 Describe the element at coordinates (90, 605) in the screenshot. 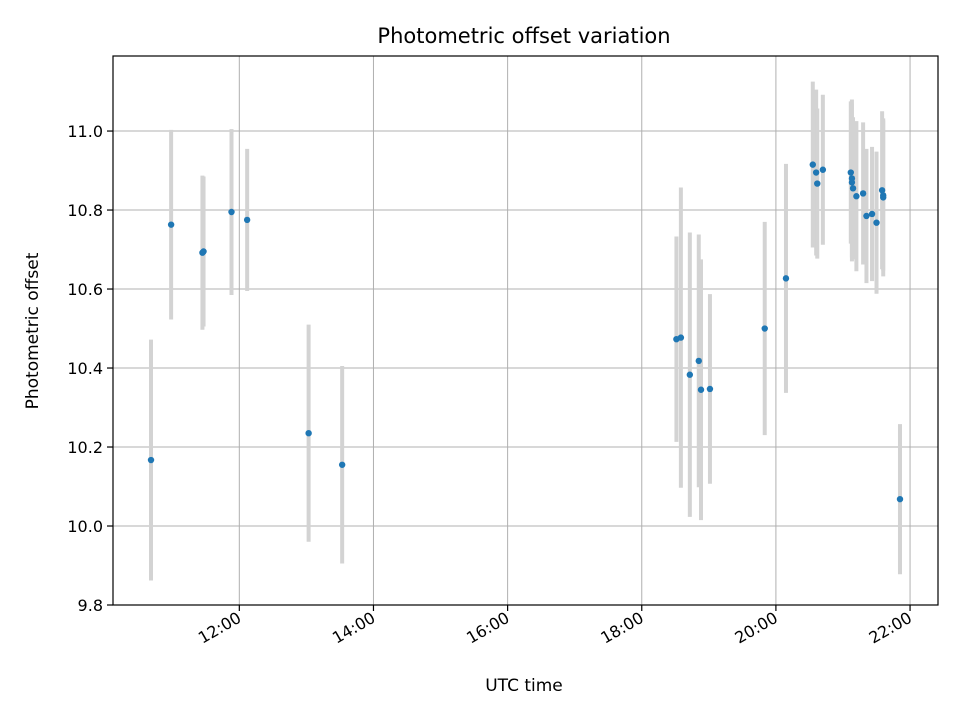

I see `y-tick-label: 9.8` at that location.